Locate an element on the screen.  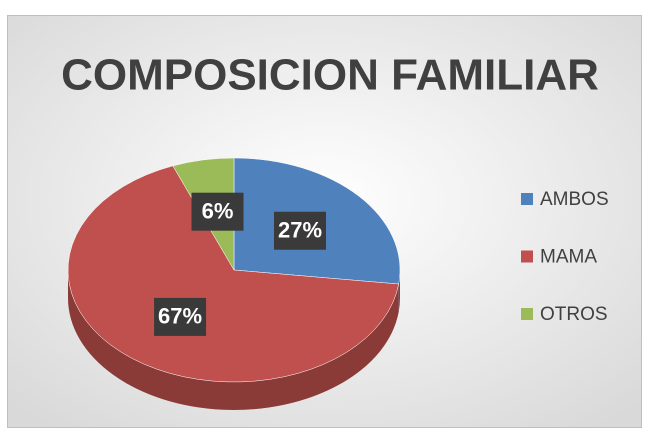
data-label: 6% is located at coordinates (218, 211).